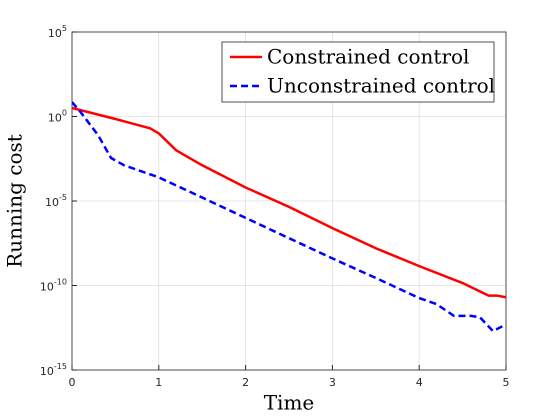  I want to click on x-tick-label: 5, so click(506, 382).